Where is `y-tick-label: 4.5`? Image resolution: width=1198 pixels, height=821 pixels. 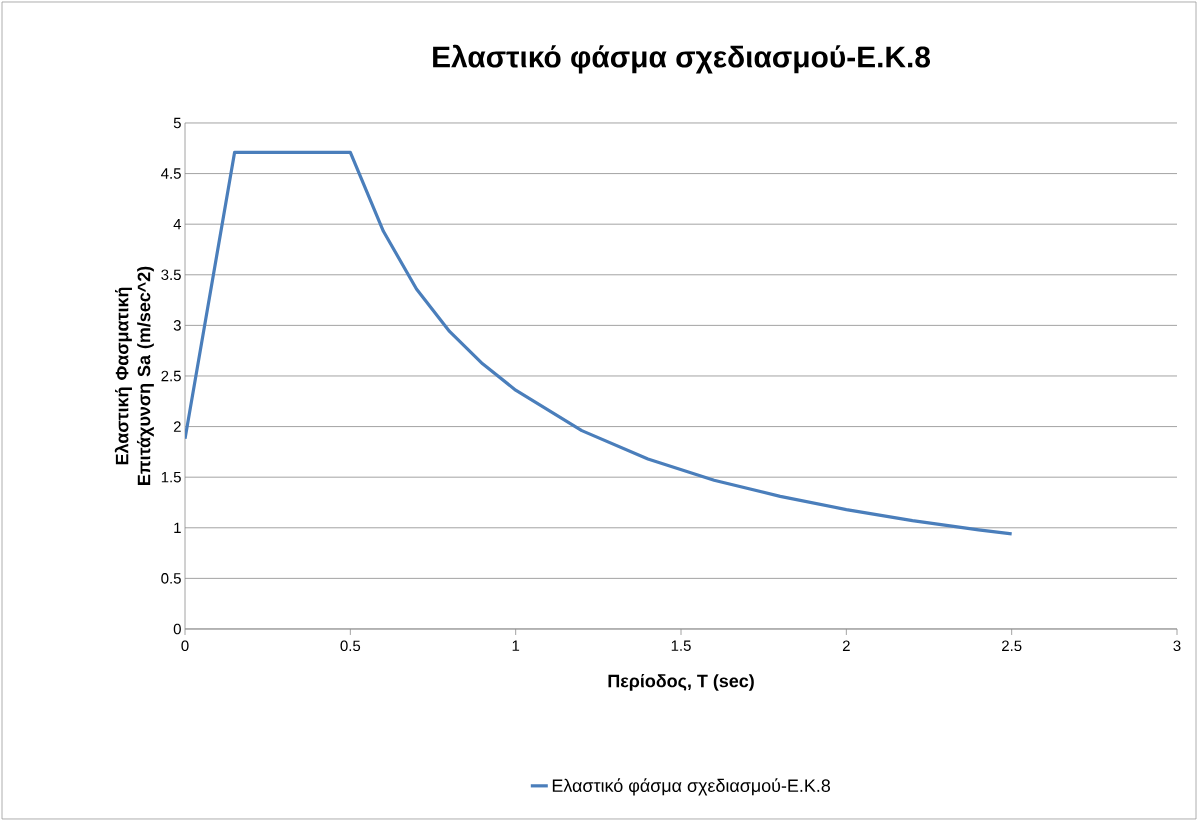 y-tick-label: 4.5 is located at coordinates (171, 173).